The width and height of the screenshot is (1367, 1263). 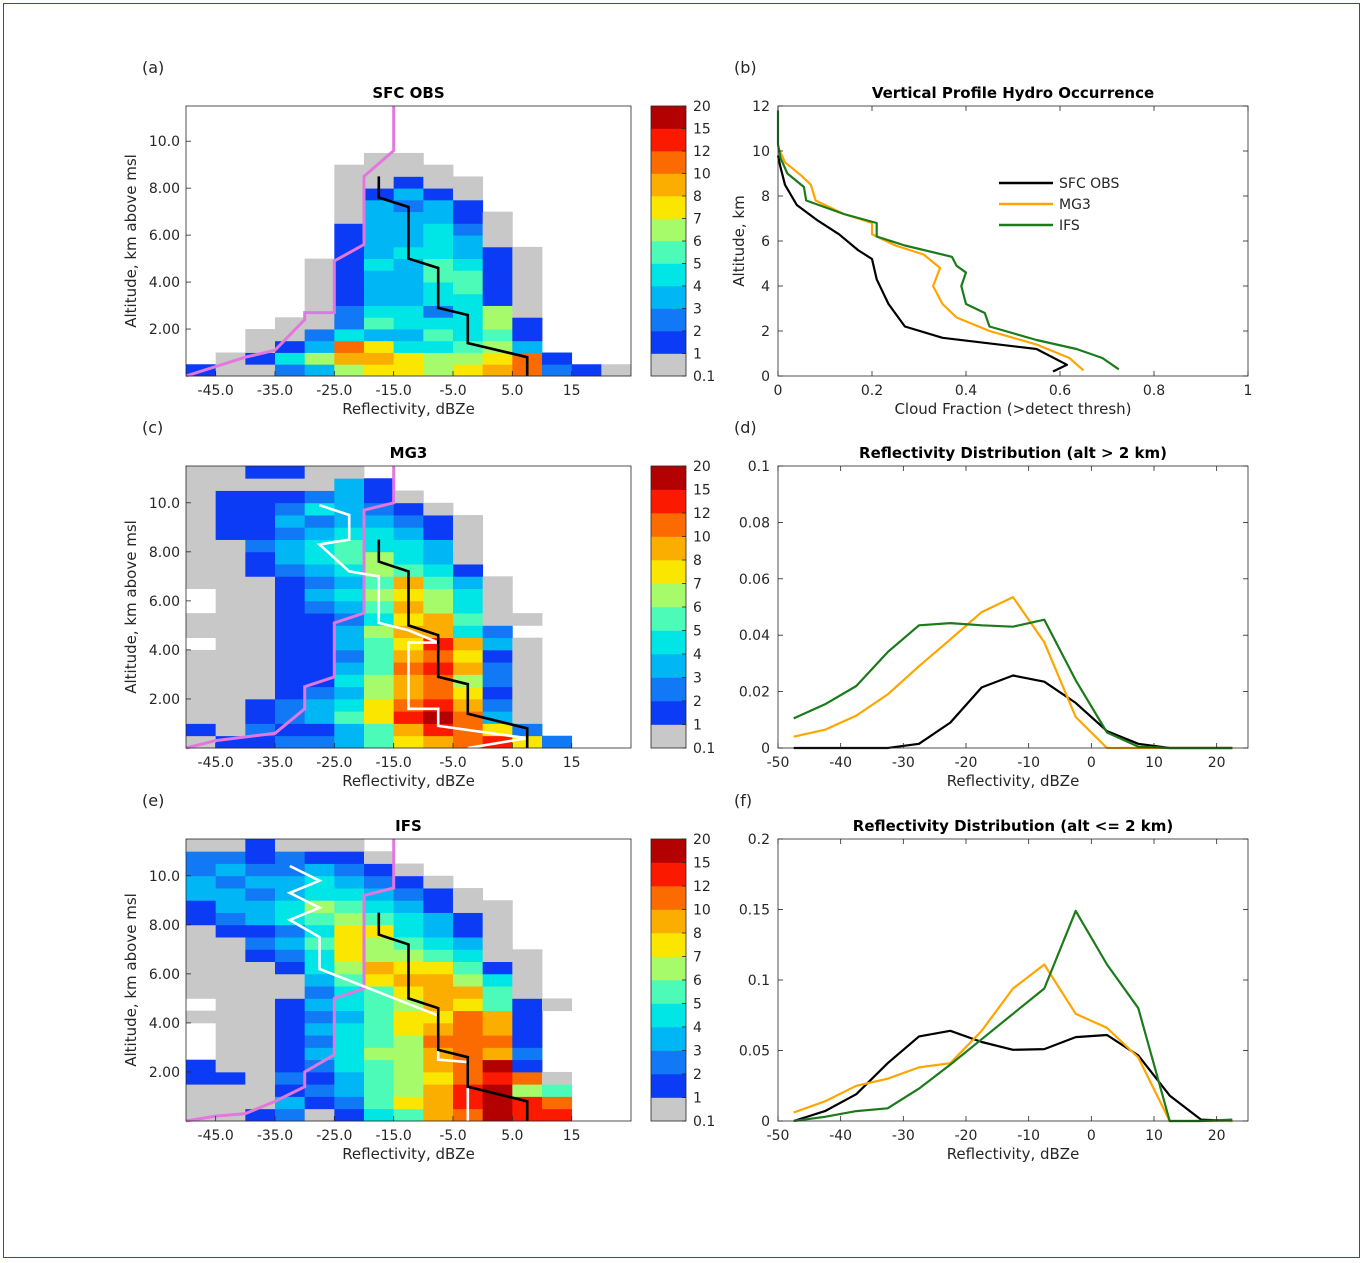 What do you see at coordinates (153, 67) in the screenshot?
I see `panel-label: (a)` at bounding box center [153, 67].